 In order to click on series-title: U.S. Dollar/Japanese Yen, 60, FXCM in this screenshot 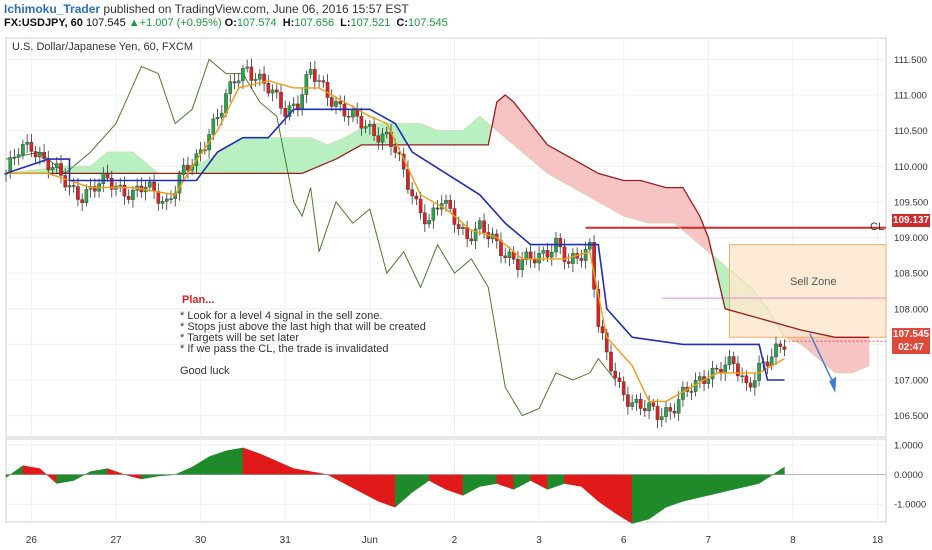, I will do `click(102, 47)`.